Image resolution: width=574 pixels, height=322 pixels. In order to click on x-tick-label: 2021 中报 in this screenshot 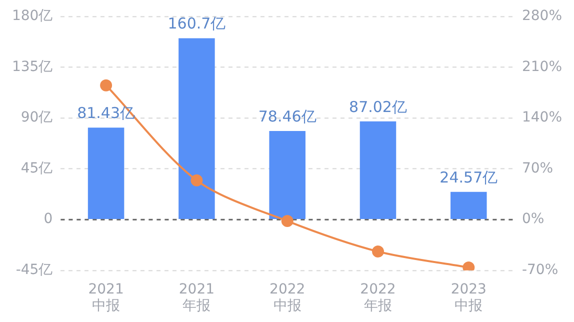, I will do `click(106, 297)`.